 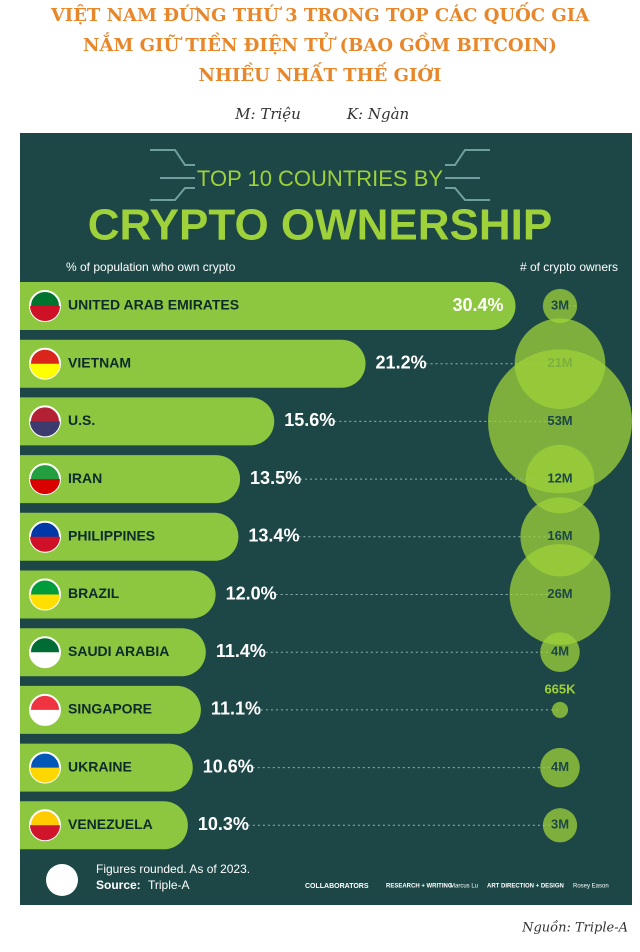 What do you see at coordinates (251, 593) in the screenshot?
I see `value-label: 12.0%` at bounding box center [251, 593].